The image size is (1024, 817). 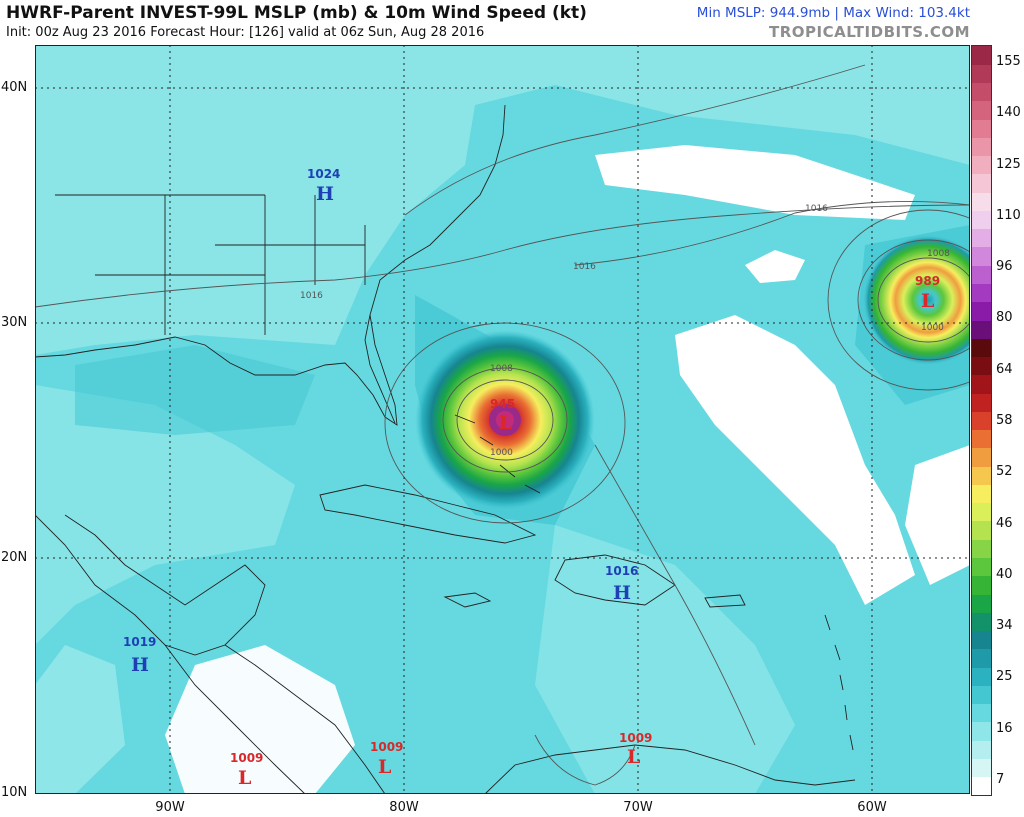 I want to click on high-pressure-center: 1024 H, so click(x=323, y=186).